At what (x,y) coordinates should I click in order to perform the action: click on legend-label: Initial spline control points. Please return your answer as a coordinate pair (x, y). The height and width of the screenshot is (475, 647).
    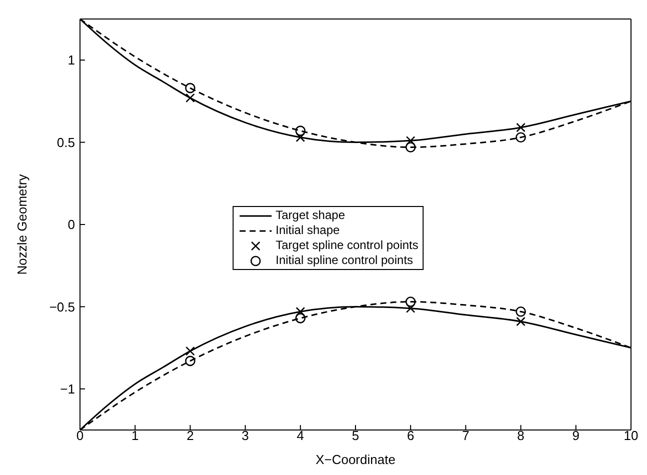
    Looking at the image, I should click on (345, 260).